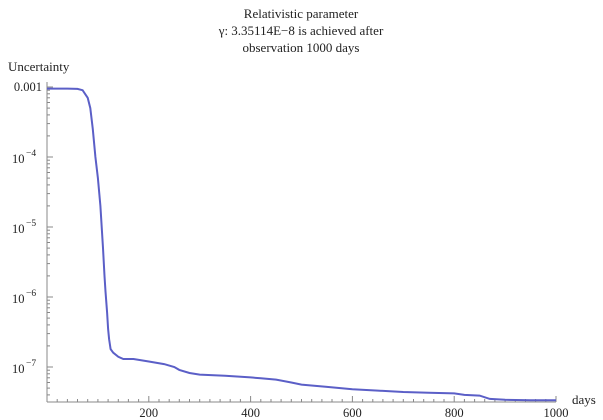 The height and width of the screenshot is (420, 603). Describe the element at coordinates (28, 87) in the screenshot. I see `y-tick-label: 0.001` at that location.